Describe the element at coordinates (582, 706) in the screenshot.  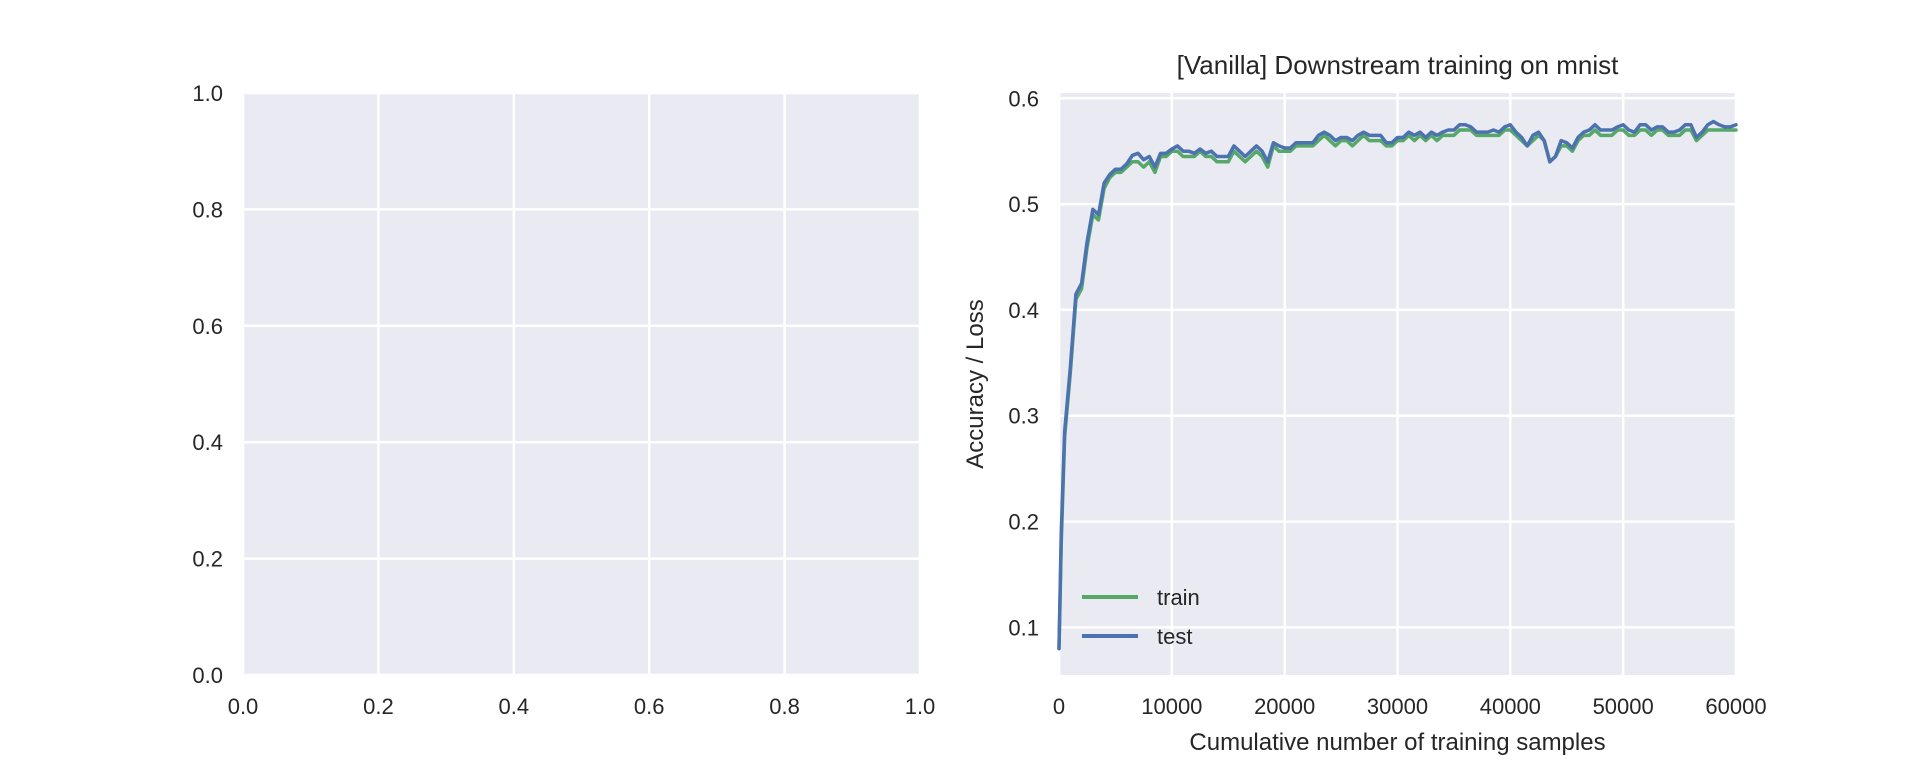
I see `x-tick-labels: 0.0 0.2 0.4 0.6 0.8 1.0` at that location.